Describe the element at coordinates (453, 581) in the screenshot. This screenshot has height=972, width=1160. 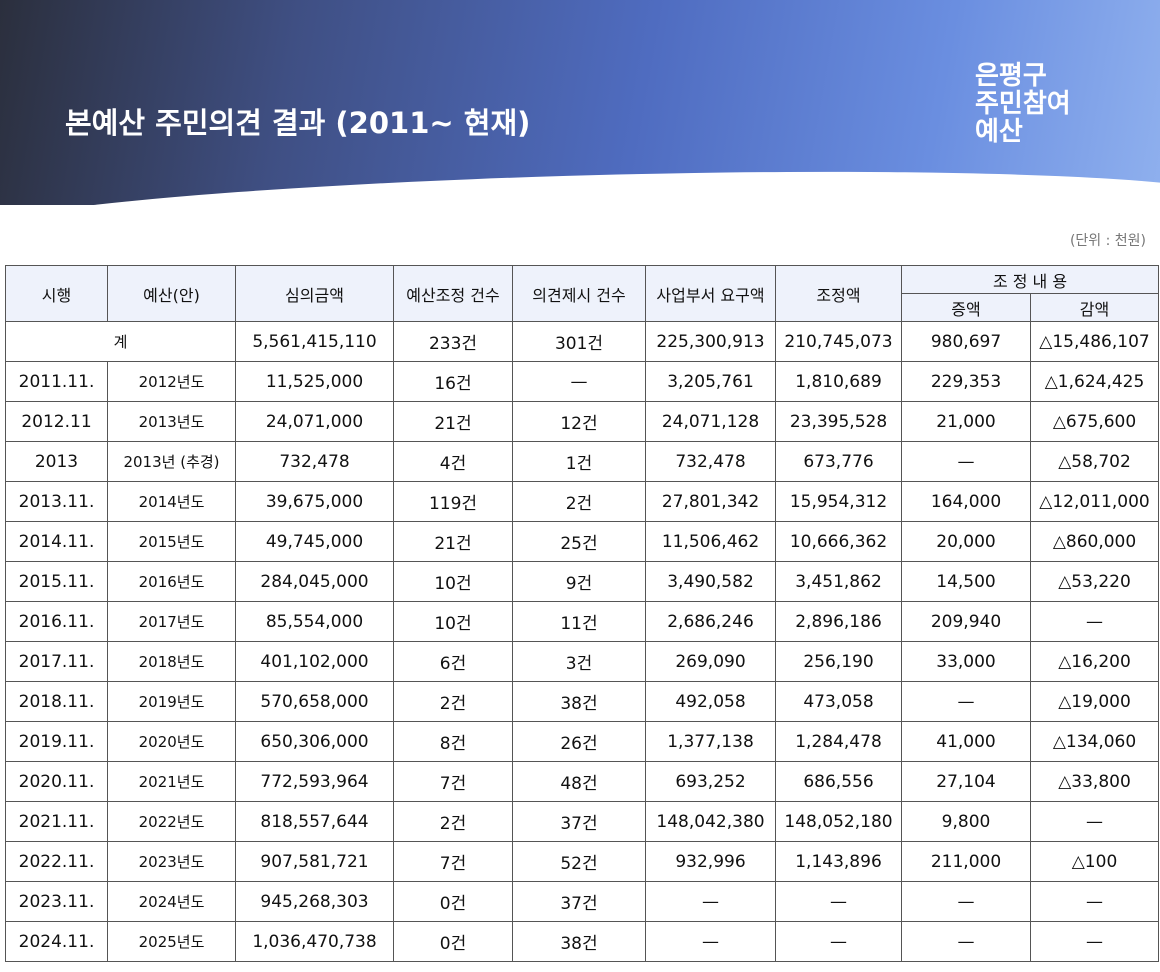
I see `table-cell: 10건` at that location.